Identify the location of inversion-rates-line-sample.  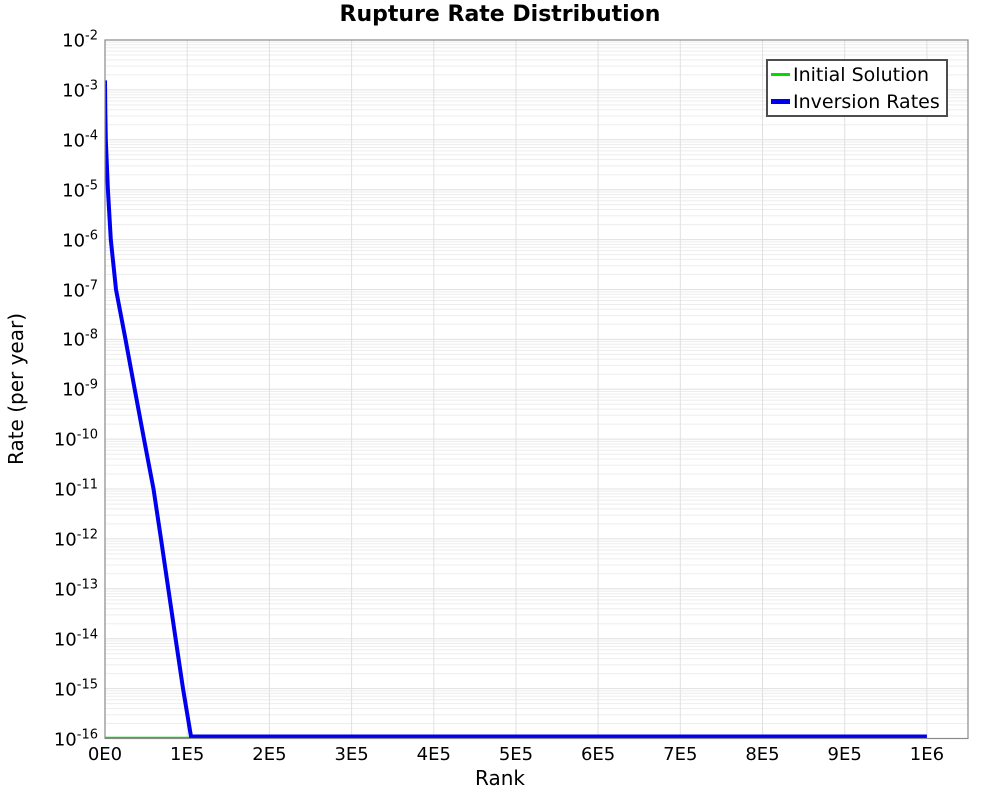
(780, 101).